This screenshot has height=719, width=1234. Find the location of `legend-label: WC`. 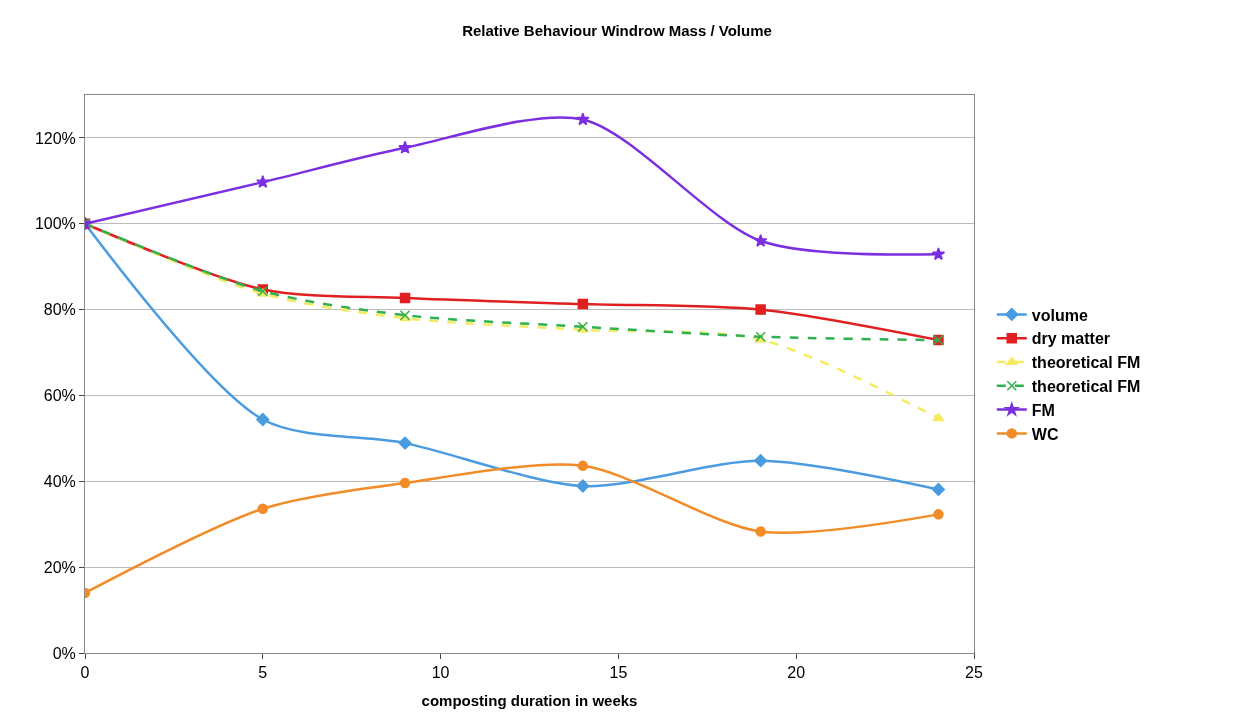

legend-label: WC is located at coordinates (1045, 434).